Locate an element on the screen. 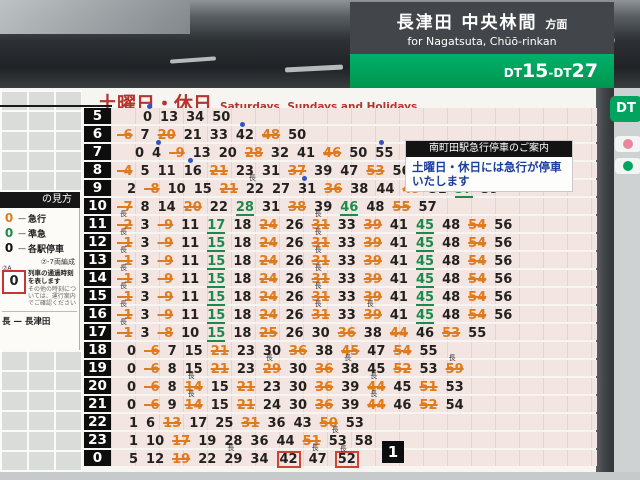  hour-cell: 6 is located at coordinates (97, 134).